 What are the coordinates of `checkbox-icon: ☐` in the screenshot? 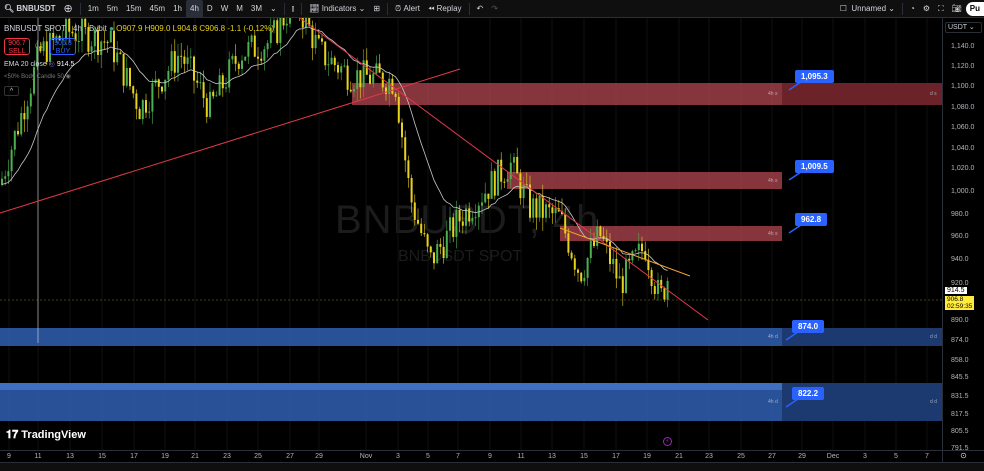 It's located at (843, 8).